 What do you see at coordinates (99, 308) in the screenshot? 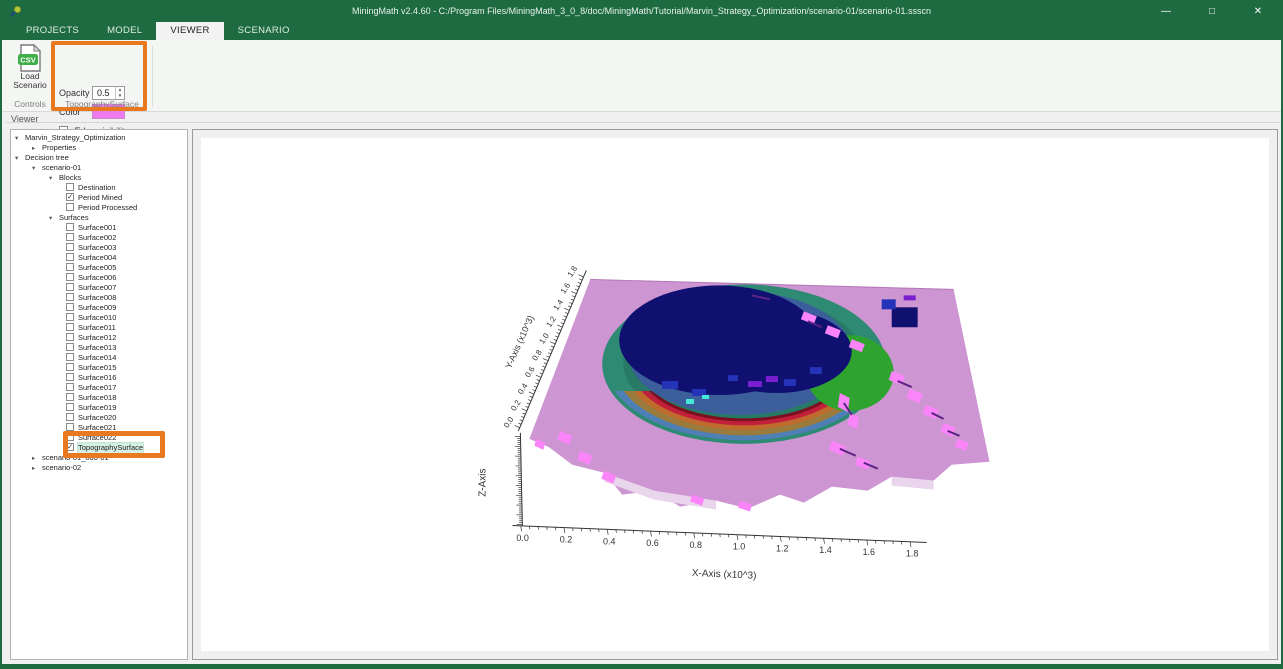
I see `tree-item-surface009: Surface009` at bounding box center [99, 308].